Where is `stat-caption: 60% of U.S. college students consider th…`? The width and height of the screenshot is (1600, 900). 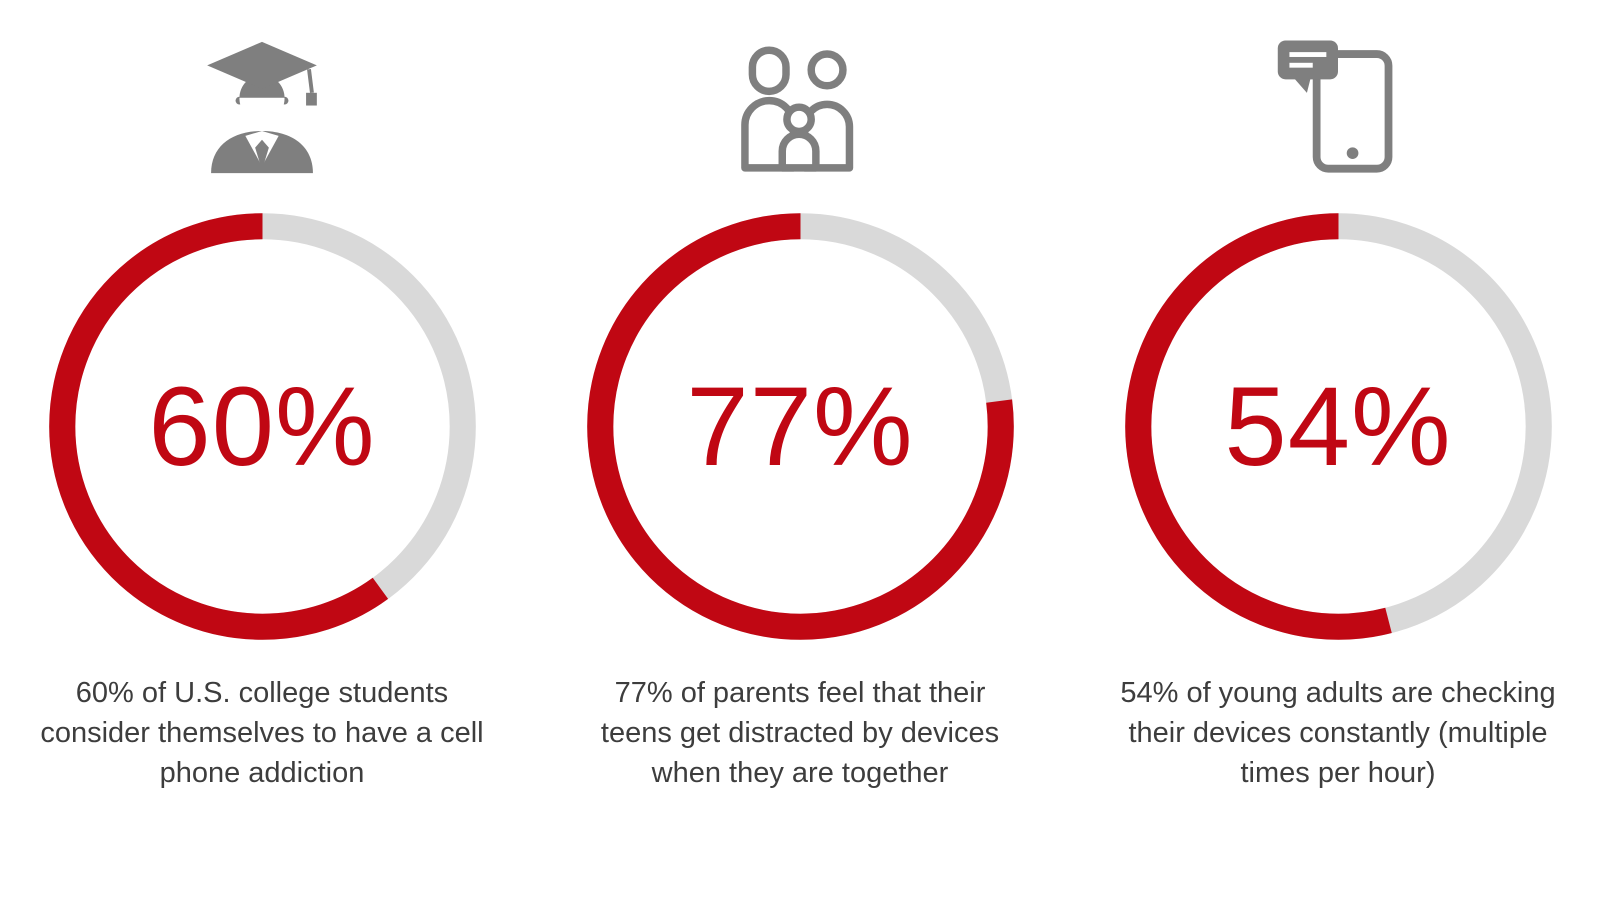 stat-caption: 60% of U.S. college students consider th… is located at coordinates (262, 733).